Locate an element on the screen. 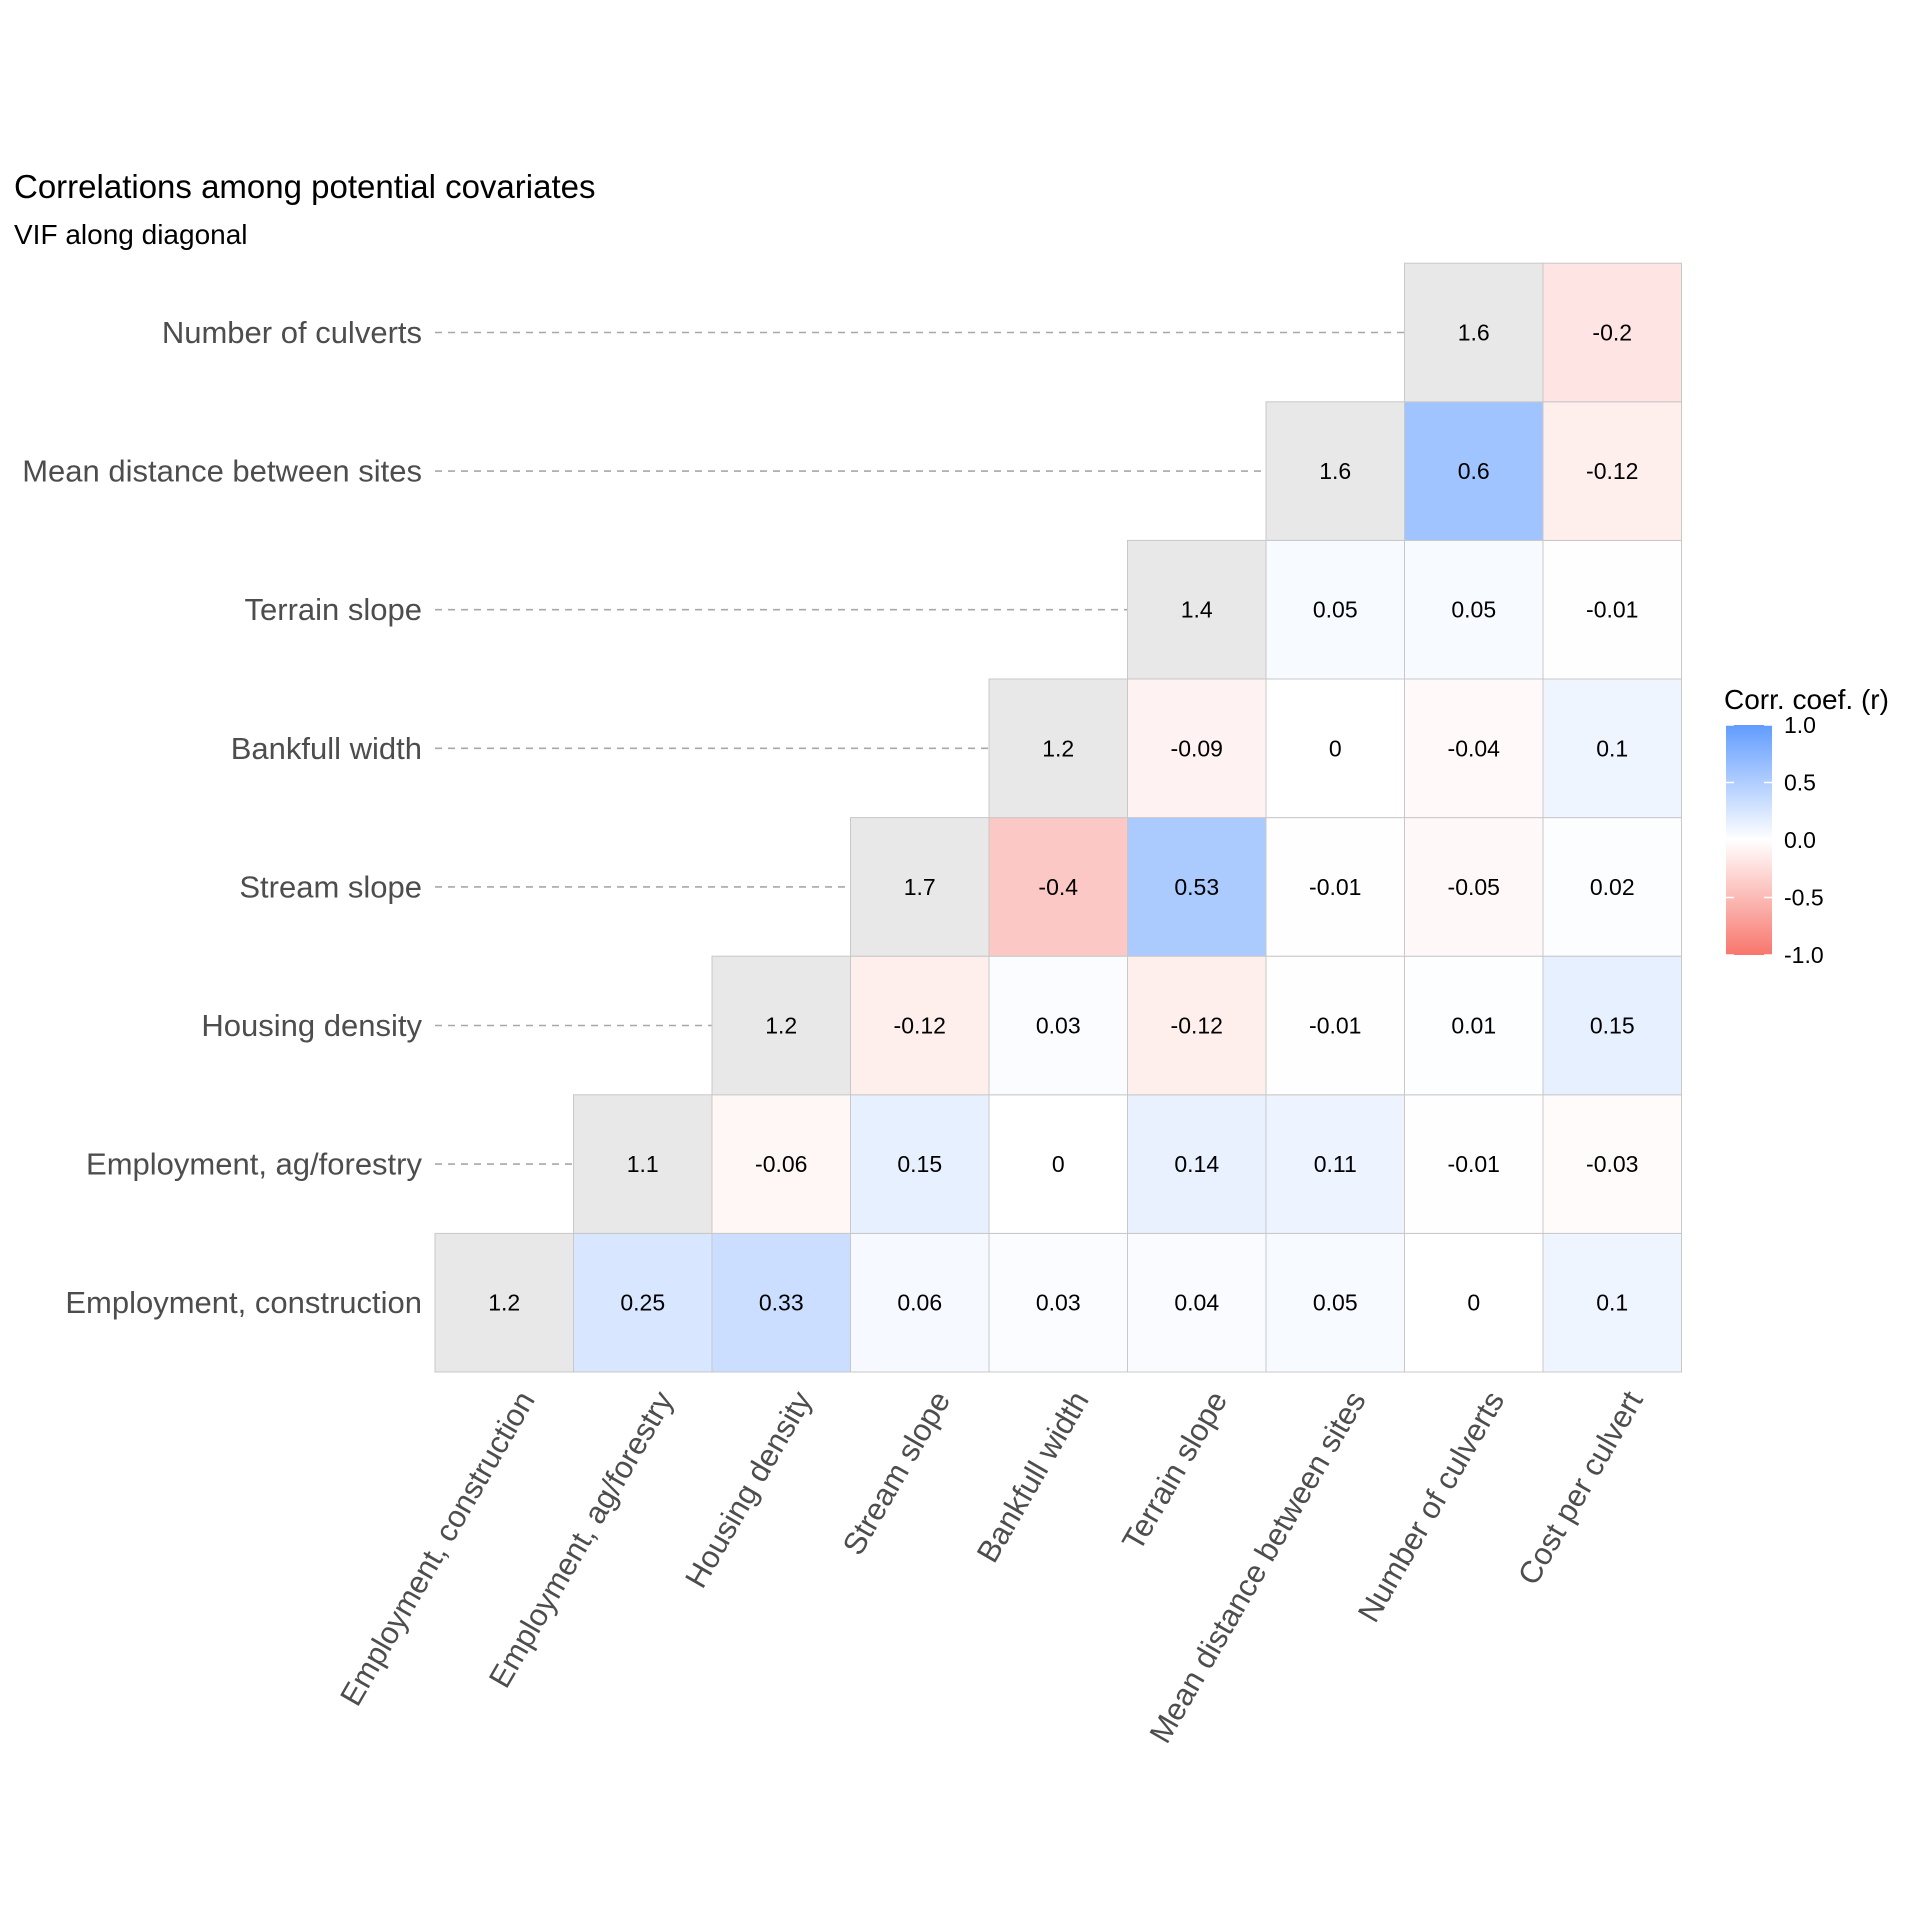 The height and width of the screenshot is (1920, 1920). legend-tick-label: 0.0 is located at coordinates (1800, 840).